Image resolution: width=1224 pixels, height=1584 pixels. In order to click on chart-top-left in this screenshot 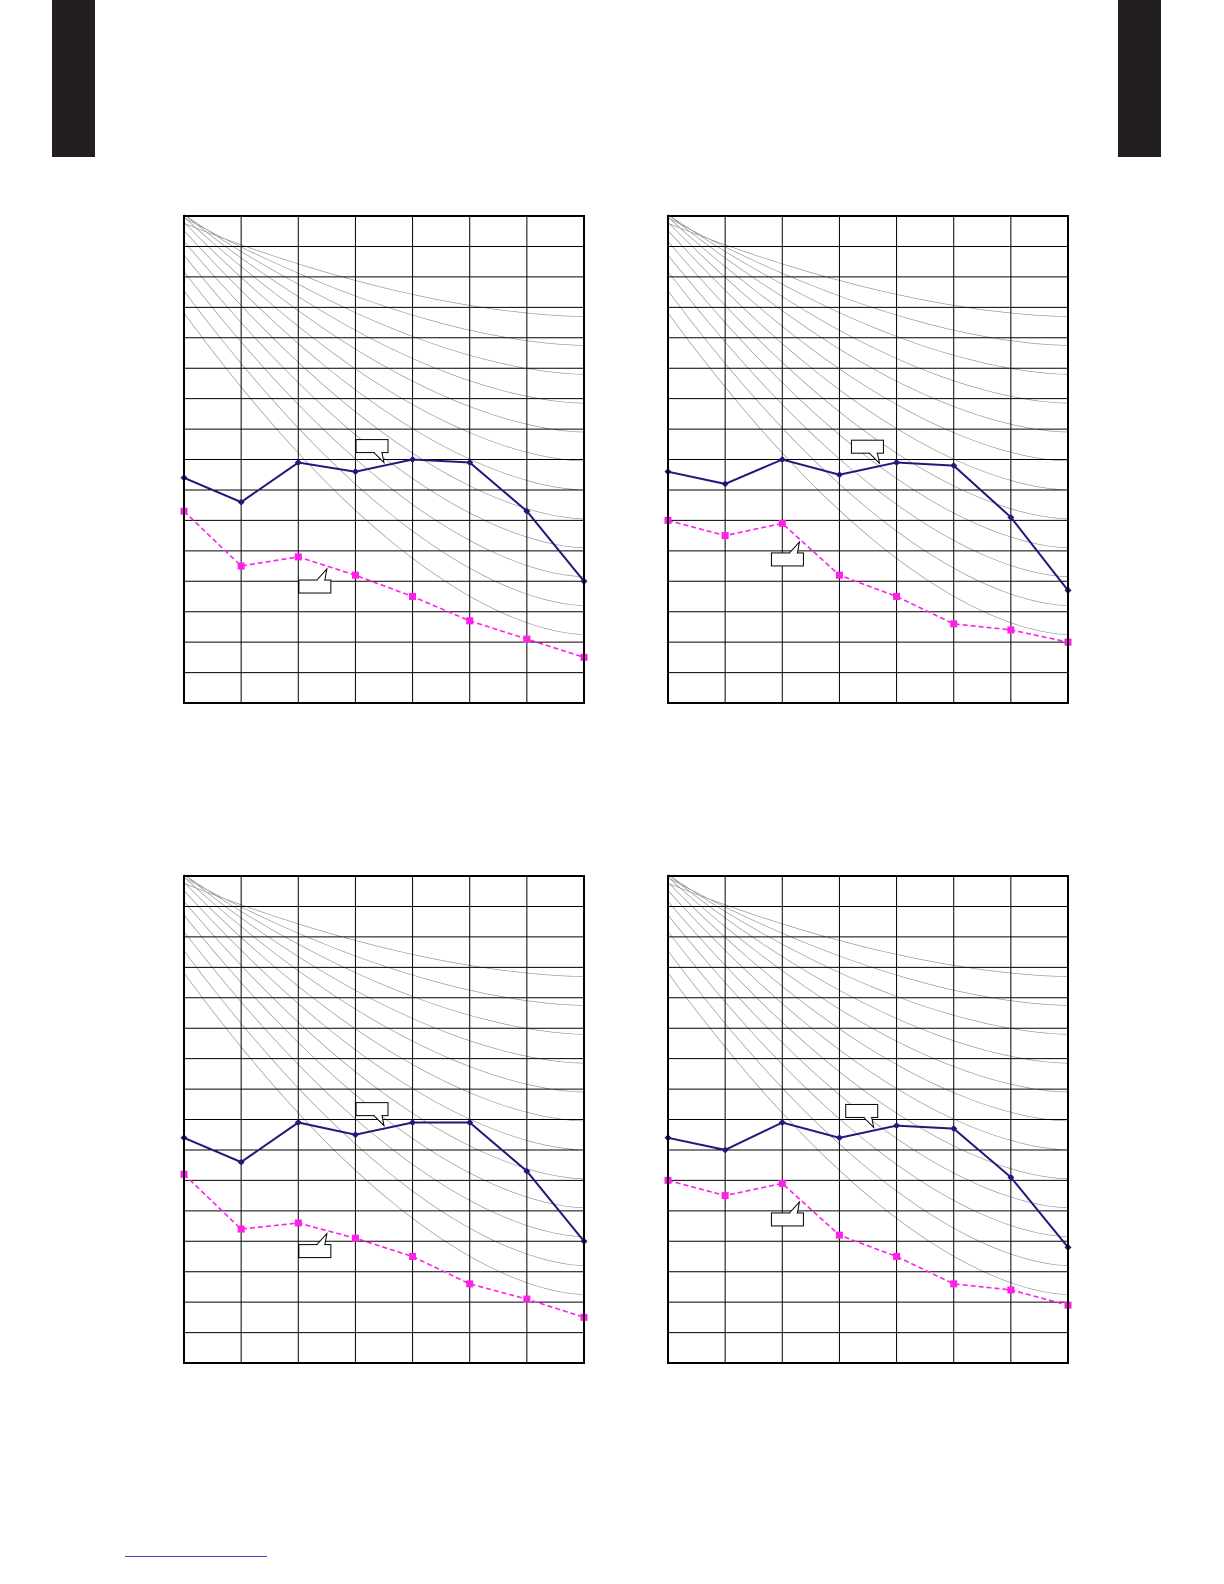, I will do `click(384, 459)`.